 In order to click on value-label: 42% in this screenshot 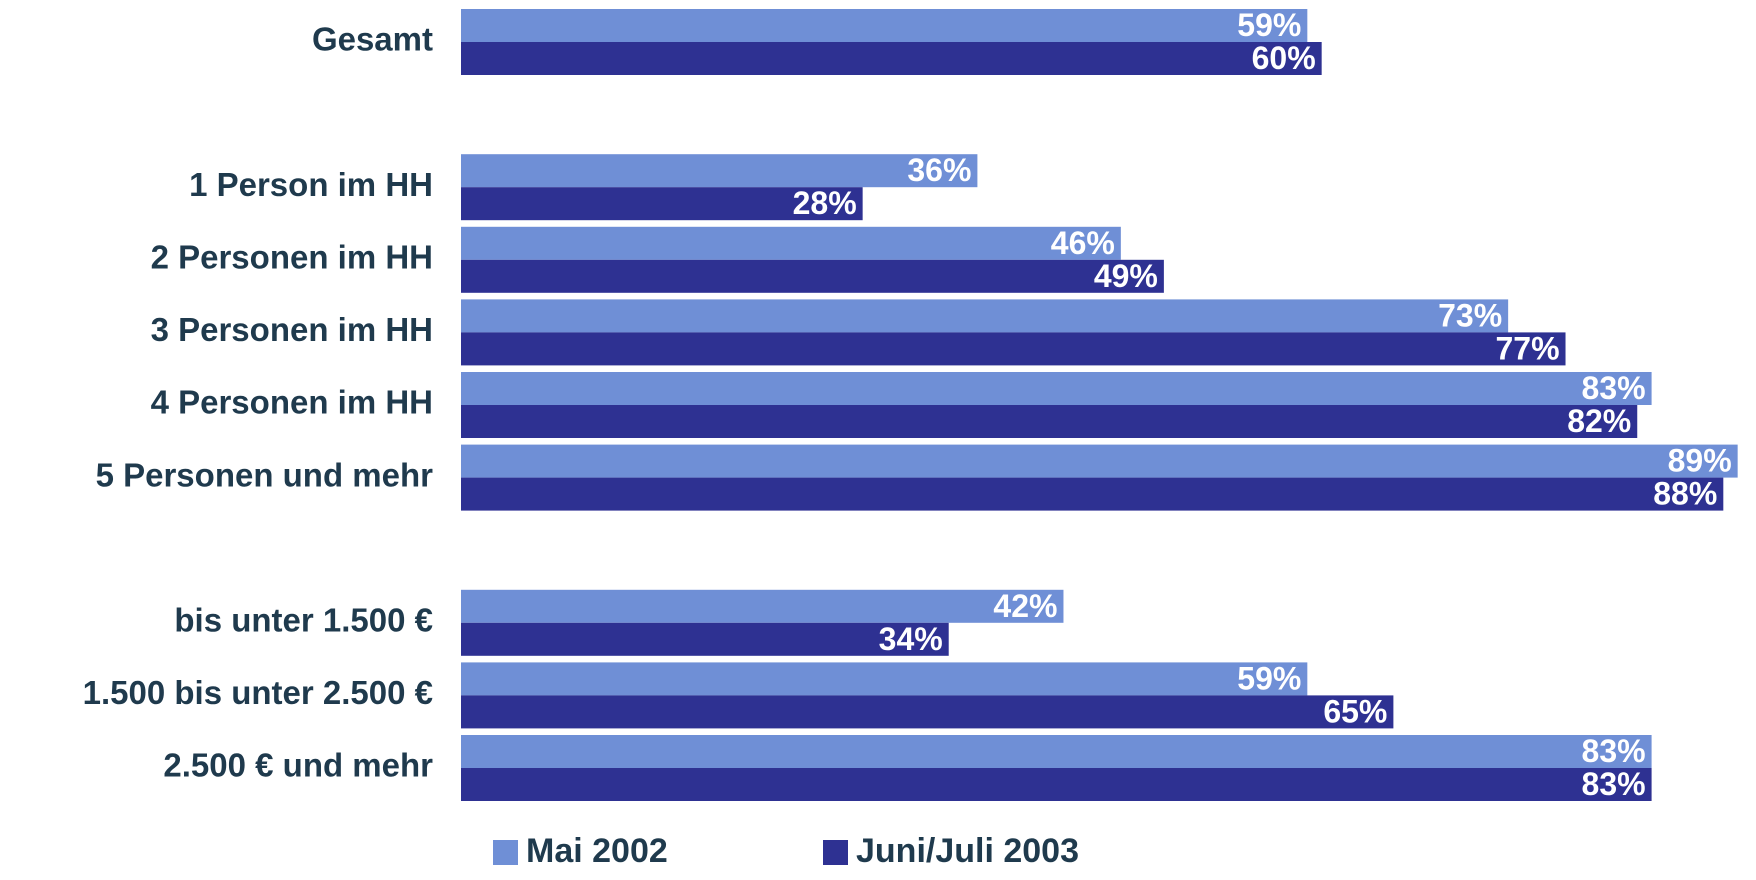, I will do `click(1025, 606)`.